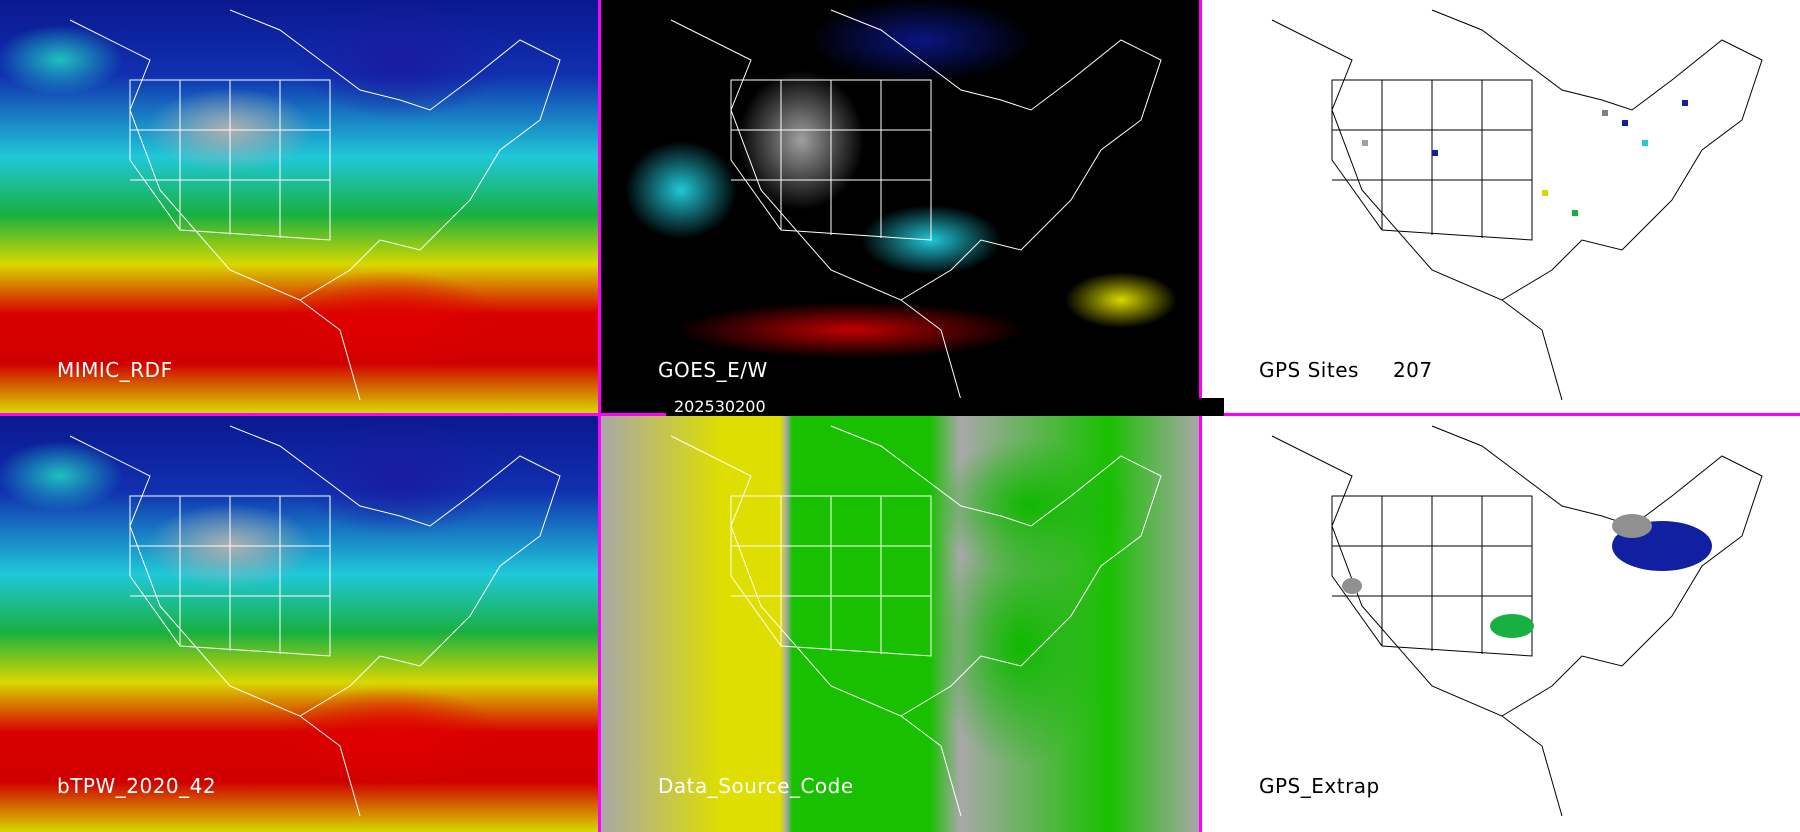 The width and height of the screenshot is (1800, 832). What do you see at coordinates (137, 786) in the screenshot?
I see `panel-label: bTPW_2020_42` at bounding box center [137, 786].